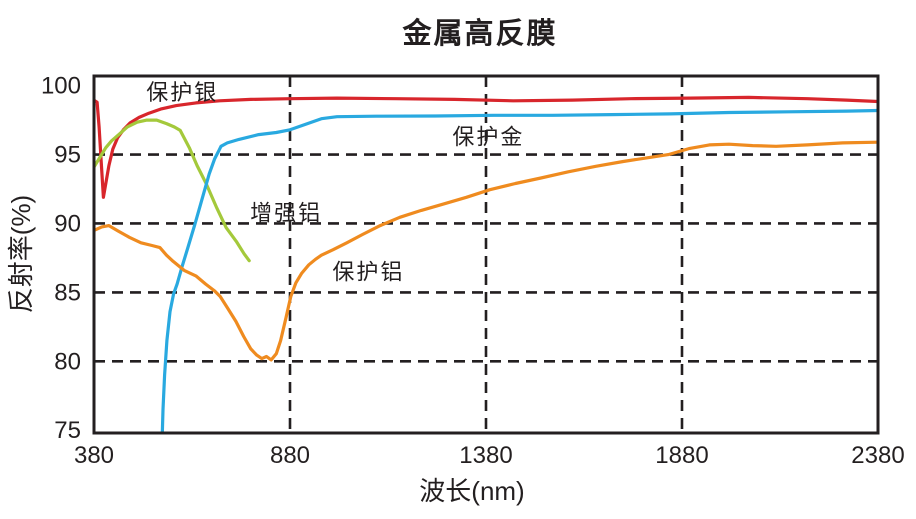 The height and width of the screenshot is (519, 916). What do you see at coordinates (67, 430) in the screenshot?
I see `y-tick-label: 75` at bounding box center [67, 430].